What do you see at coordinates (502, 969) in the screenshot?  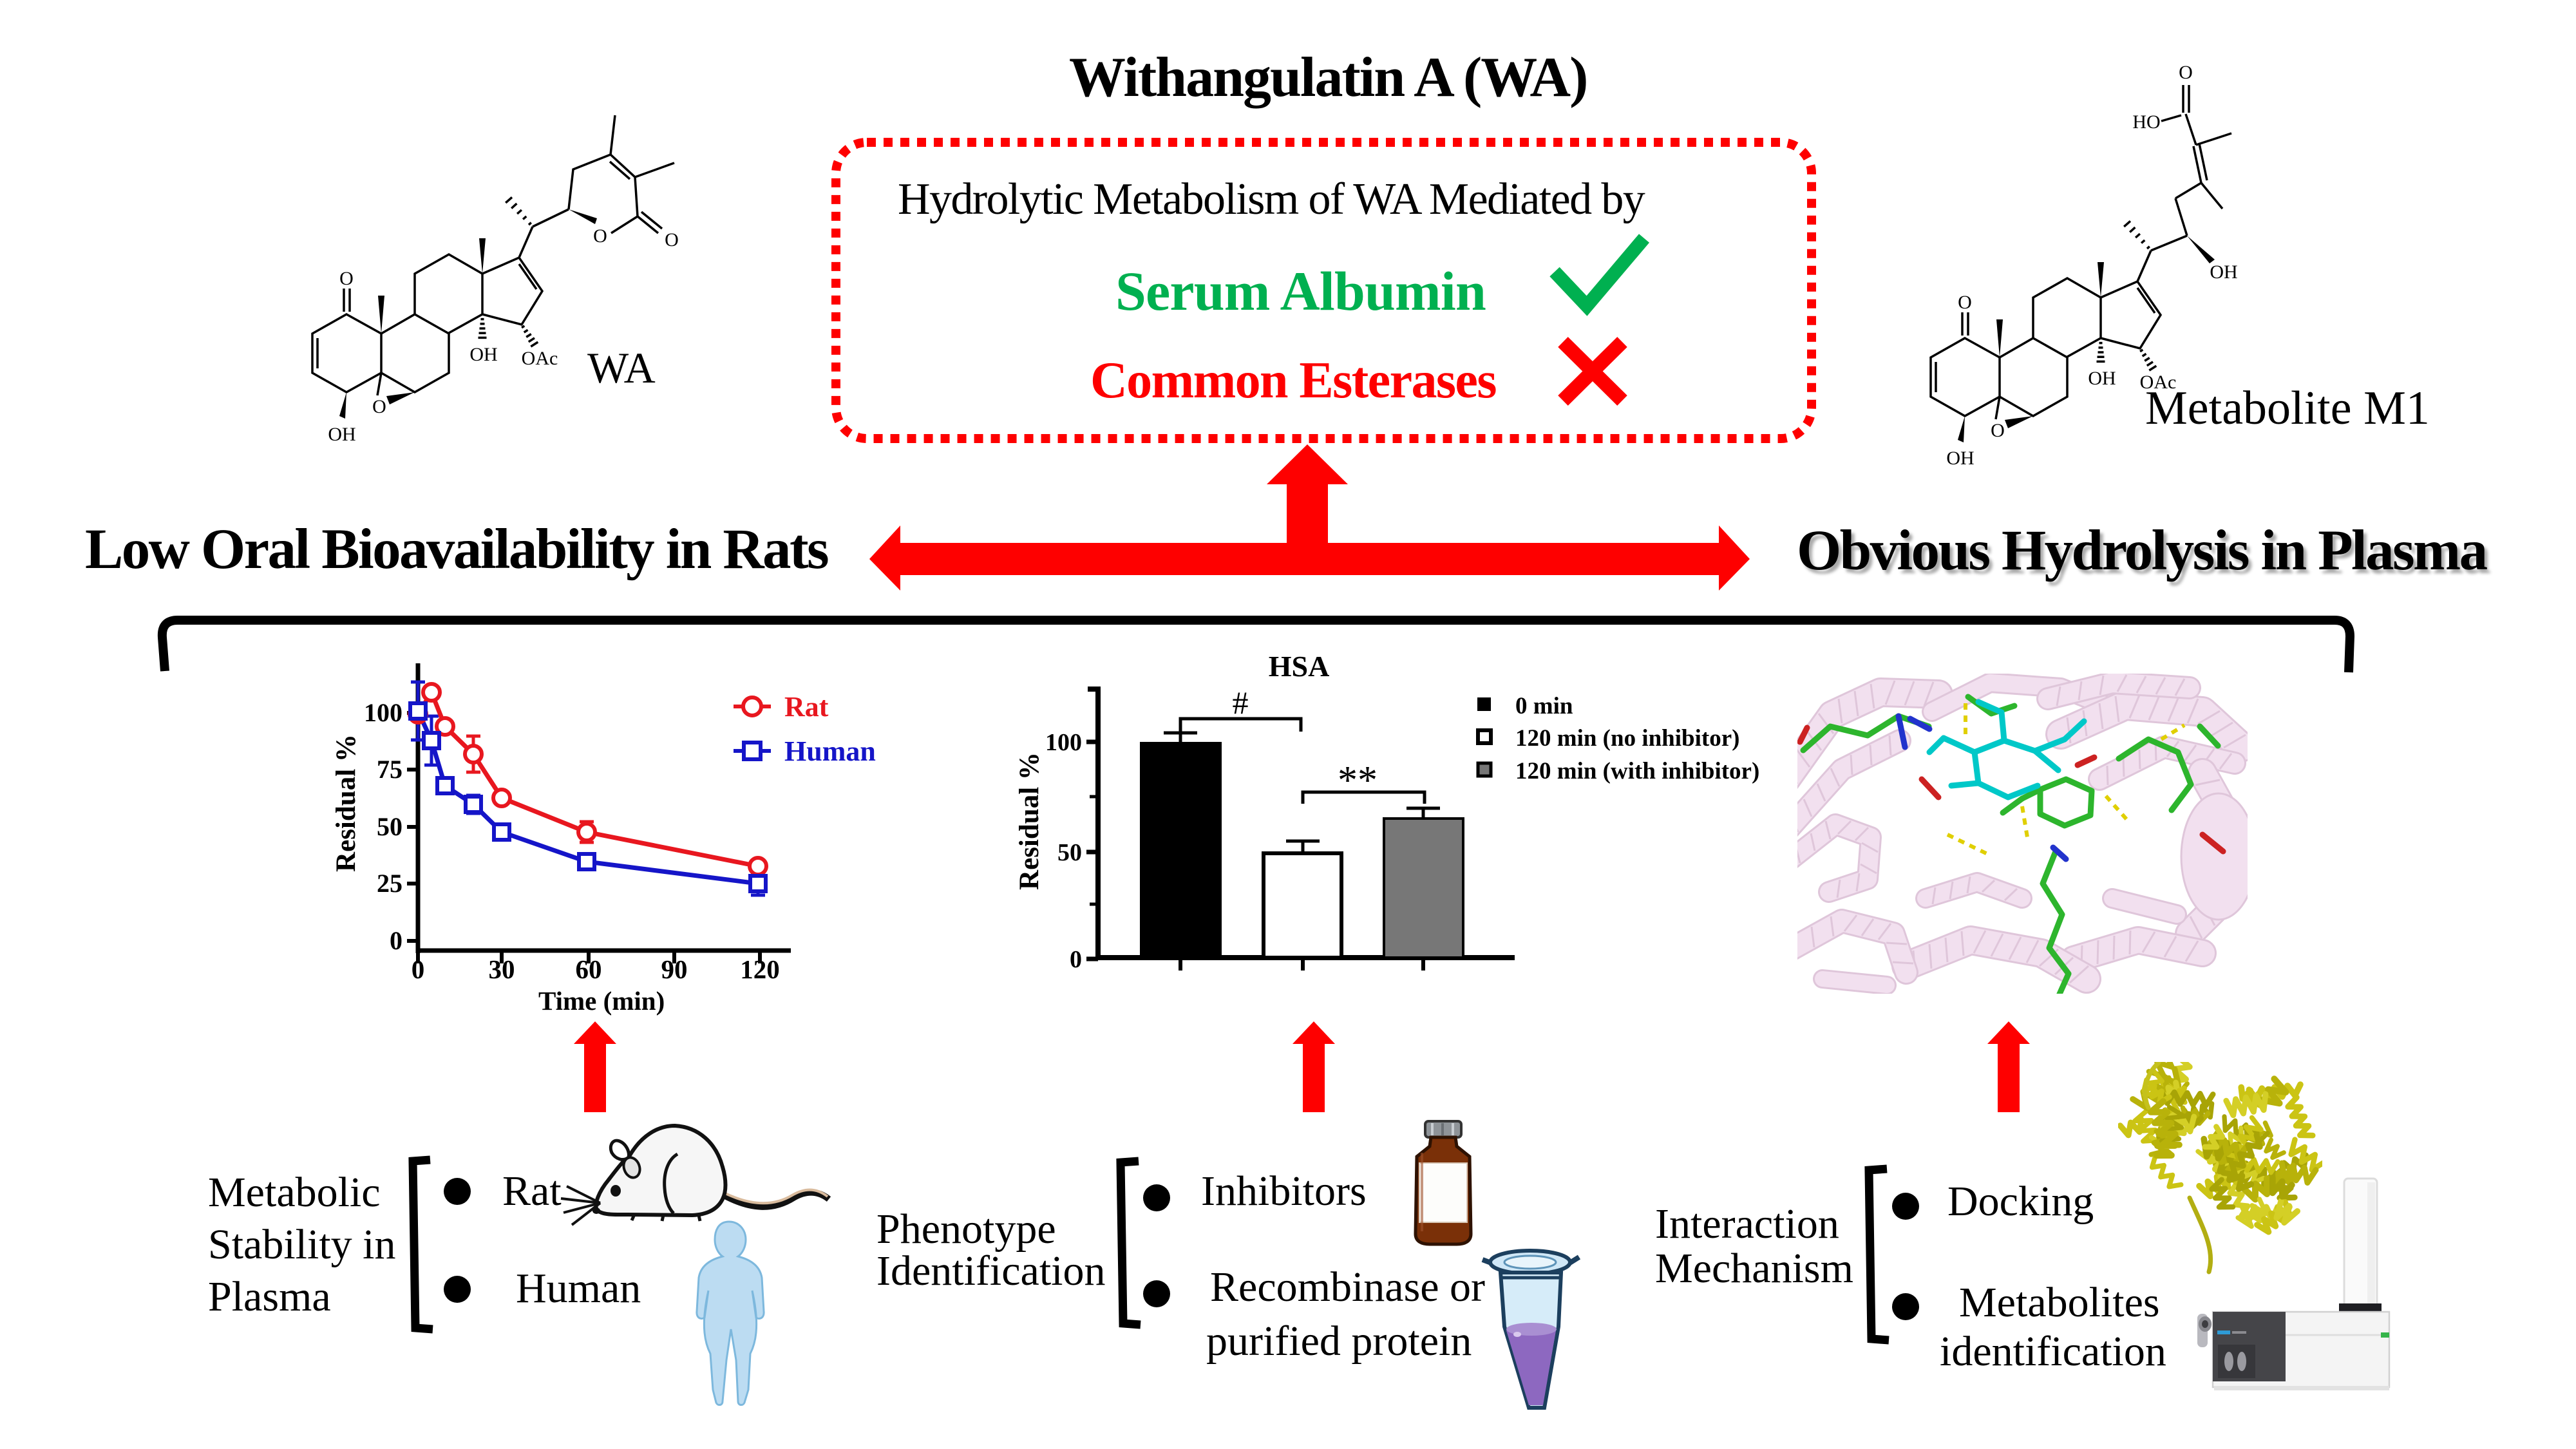 I see `svg-text: 30` at bounding box center [502, 969].